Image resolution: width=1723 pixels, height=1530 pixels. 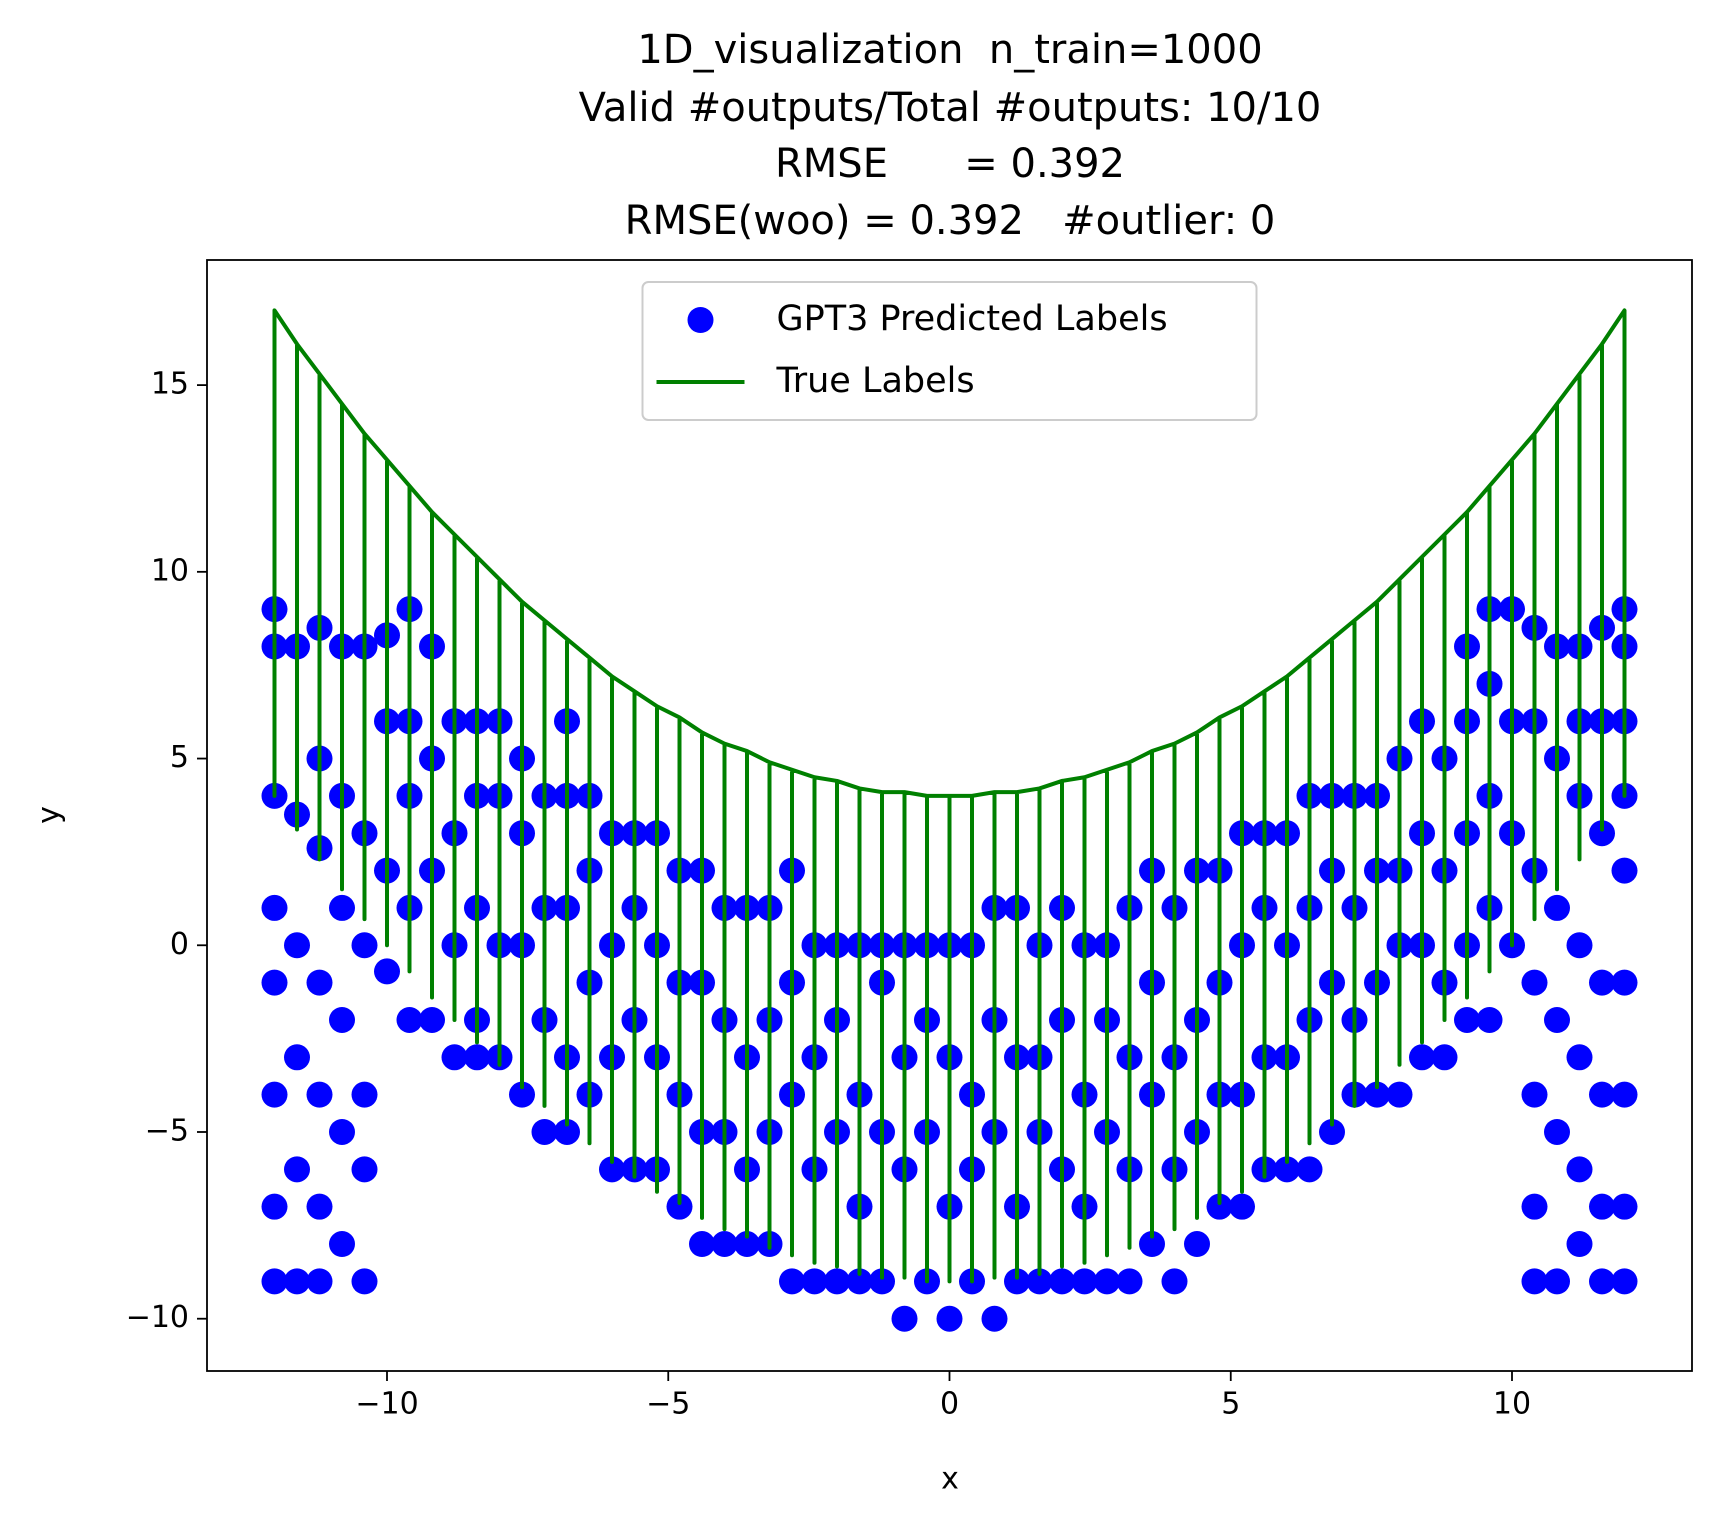 I want to click on y-tick-label: 0, so click(x=179, y=944).